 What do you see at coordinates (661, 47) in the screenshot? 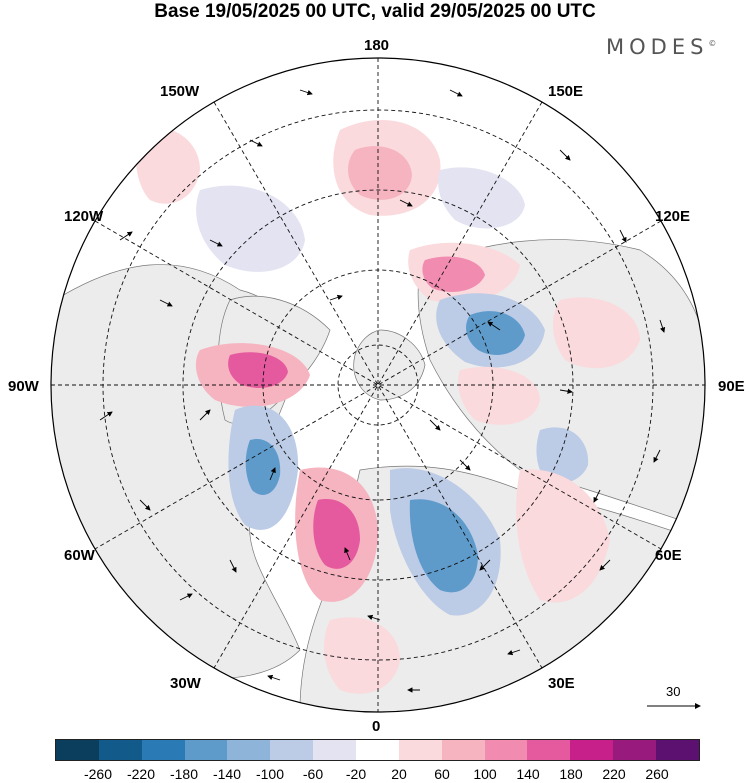
I see `modes-logo: MODES©` at bounding box center [661, 47].